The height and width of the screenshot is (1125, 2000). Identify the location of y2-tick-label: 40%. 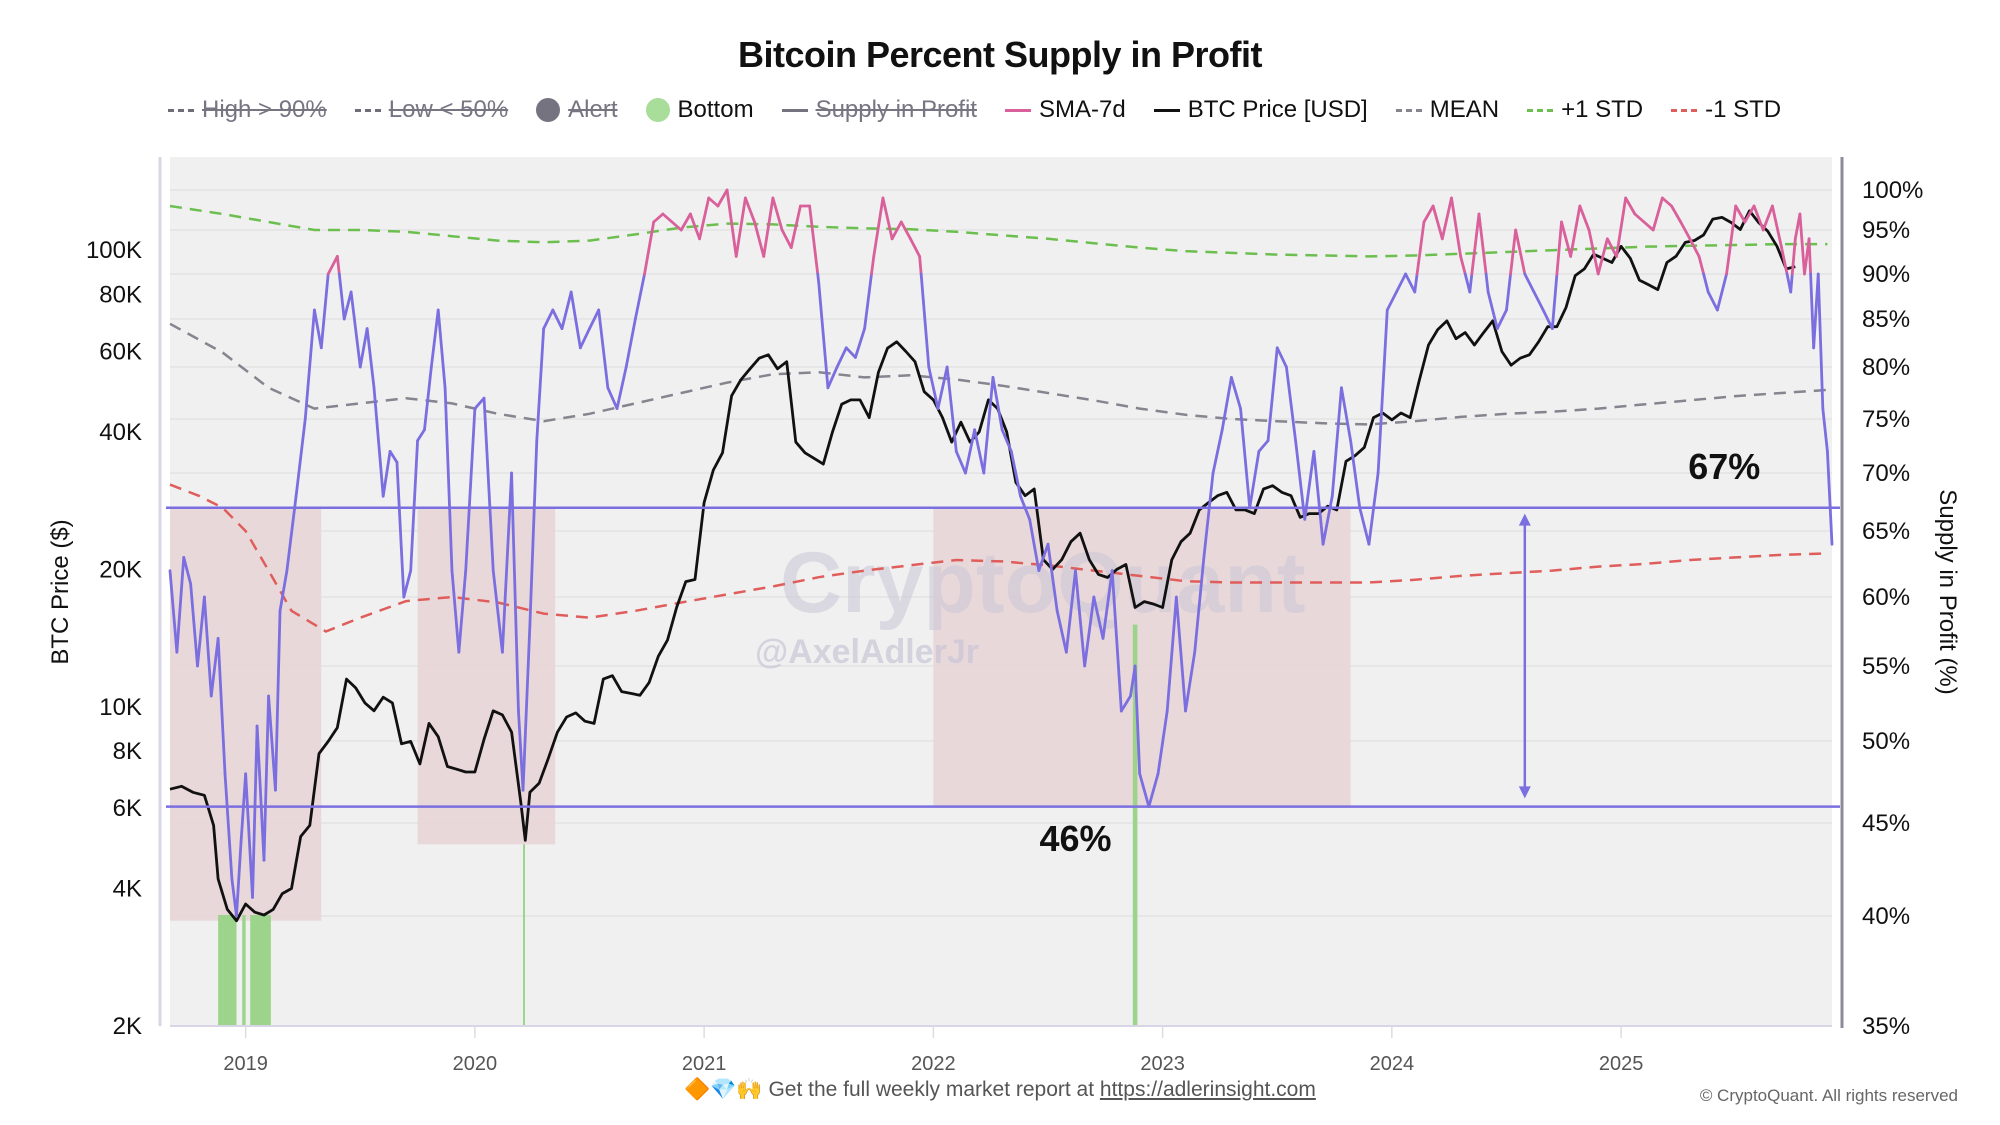
(1886, 916).